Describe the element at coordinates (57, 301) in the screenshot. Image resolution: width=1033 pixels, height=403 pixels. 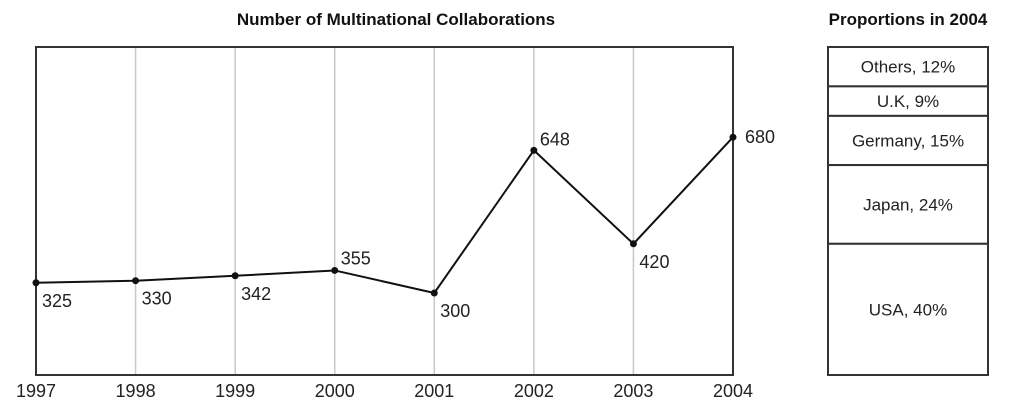
I see `data-label: 325` at that location.